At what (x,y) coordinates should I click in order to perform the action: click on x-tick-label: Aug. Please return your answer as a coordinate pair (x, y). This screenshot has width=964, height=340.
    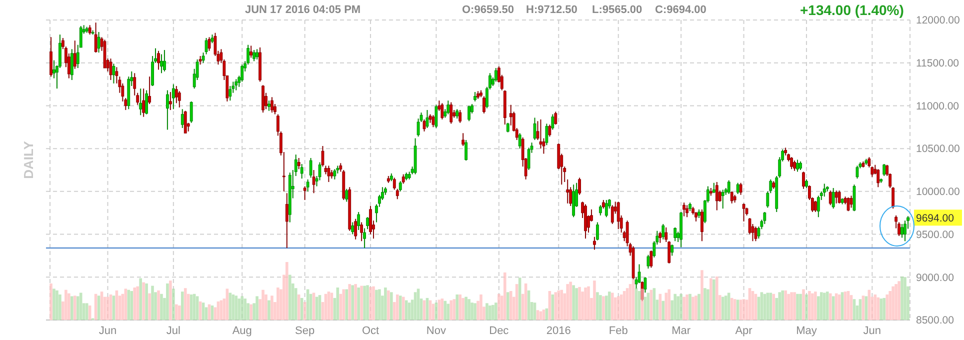
    Looking at the image, I should click on (242, 331).